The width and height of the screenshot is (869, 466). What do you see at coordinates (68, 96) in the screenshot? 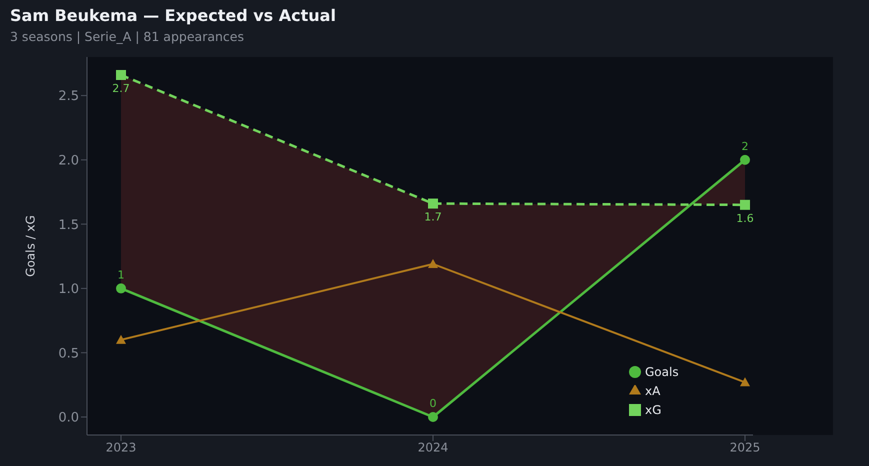
I see `y-tick-label: 2.5` at bounding box center [68, 96].